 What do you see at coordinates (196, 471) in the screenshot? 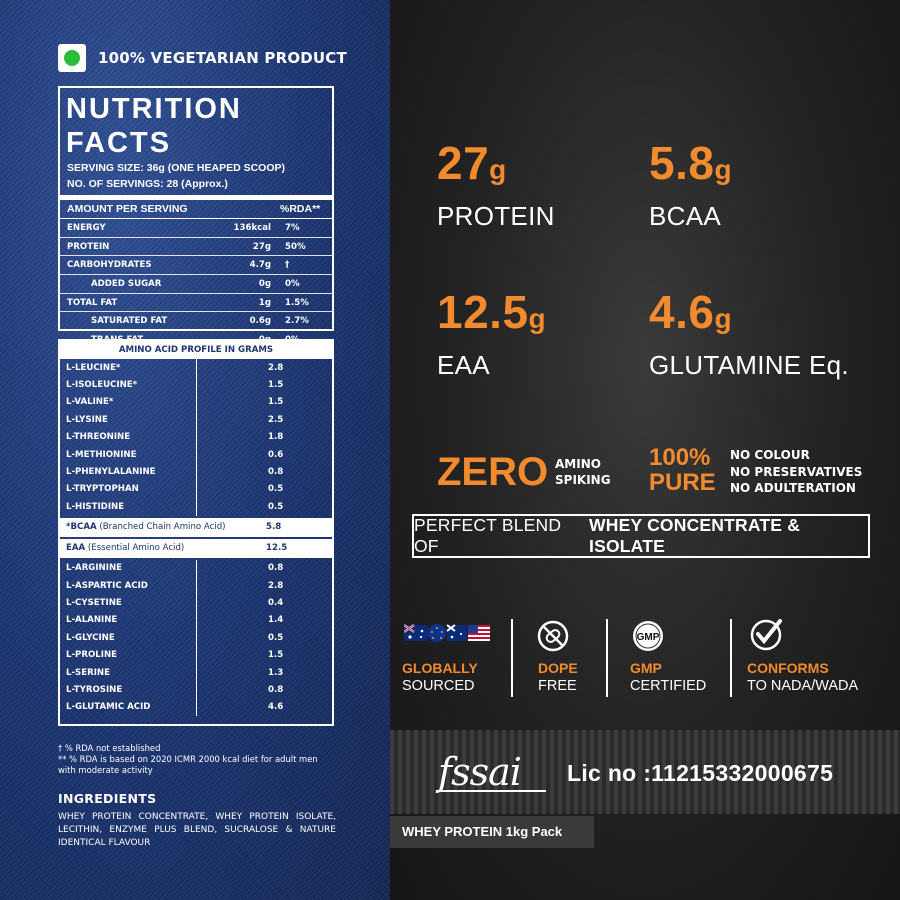
I see `table-row: L-PHENYLALANINE 0.8` at bounding box center [196, 471].